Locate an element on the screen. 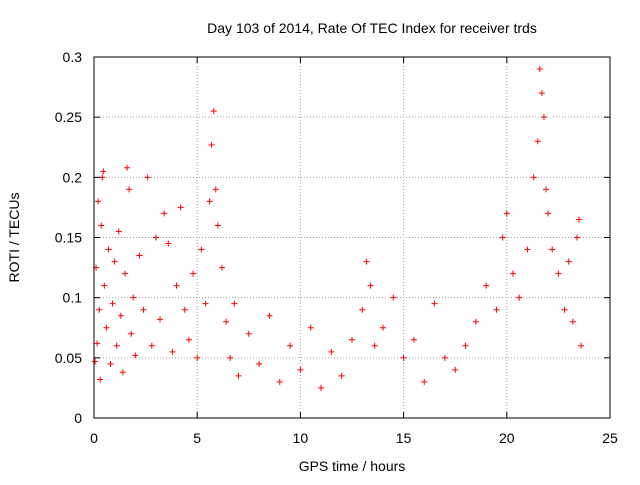  x-tick-label: 25 is located at coordinates (610, 438).